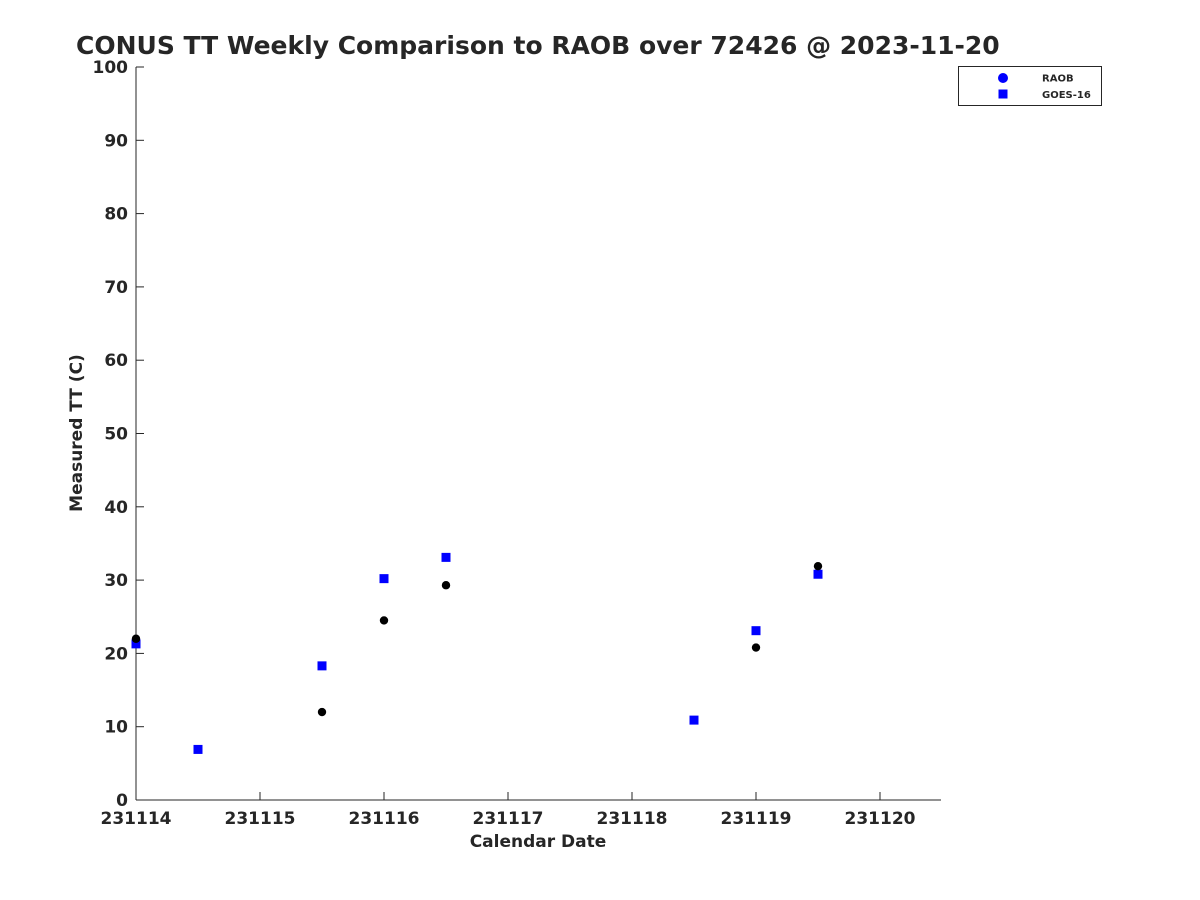  Describe the element at coordinates (116, 728) in the screenshot. I see `y-tick-label: 10` at that location.